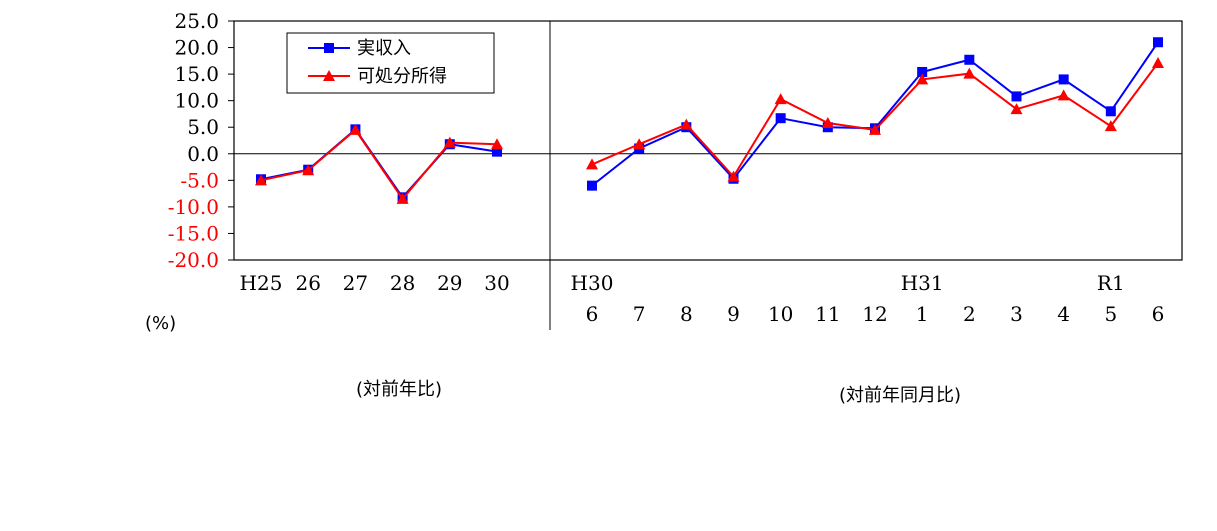 The image size is (1217, 531). Describe the element at coordinates (329, 48) in the screenshot. I see `legend-marker-square` at that location.